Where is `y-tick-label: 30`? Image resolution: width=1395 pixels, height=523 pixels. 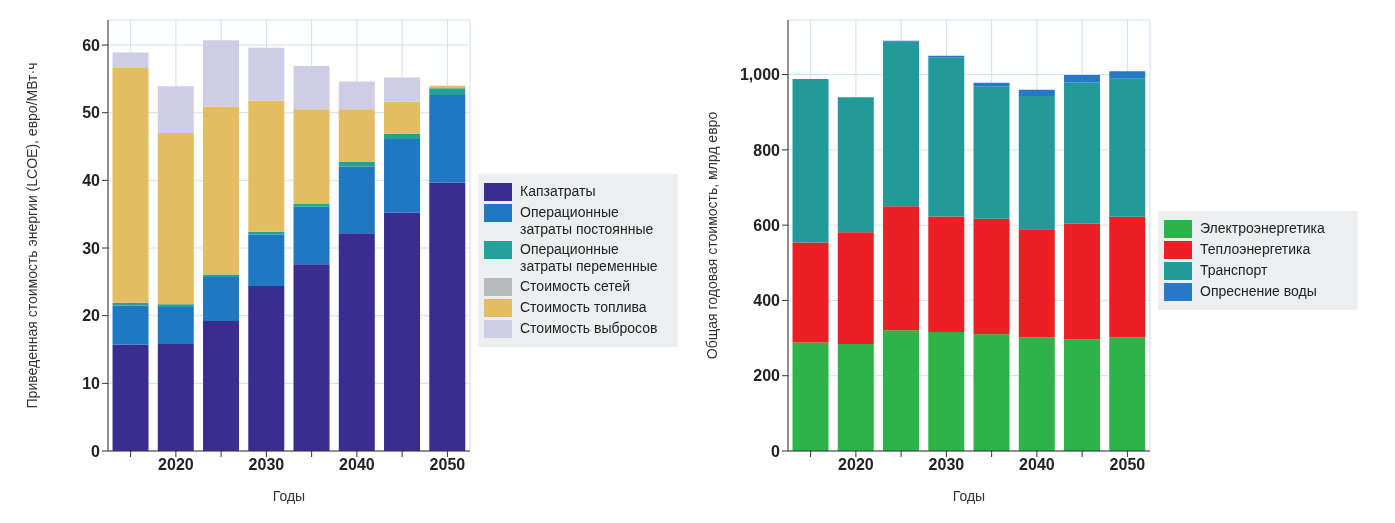
y-tick-label: 30 is located at coordinates (91, 248).